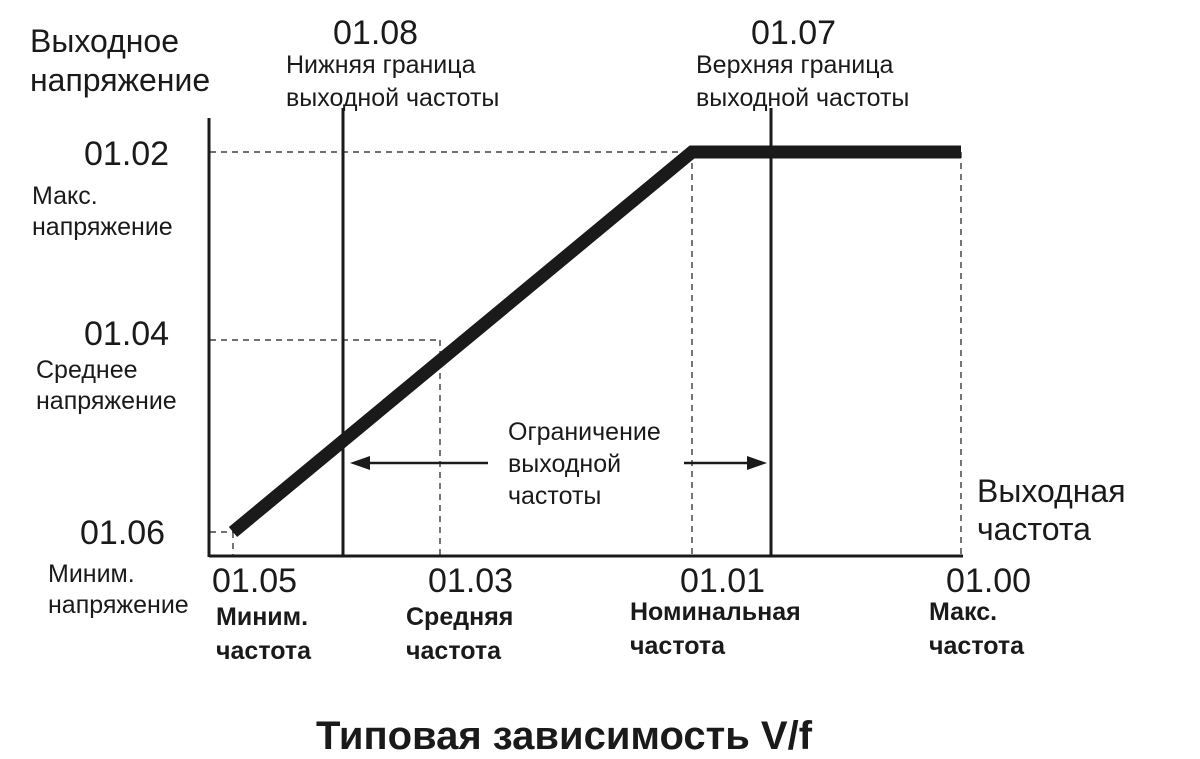 This screenshot has width=1200, height=759. I want to click on mid-voltage-label: Среднее напряжение, so click(106, 385).